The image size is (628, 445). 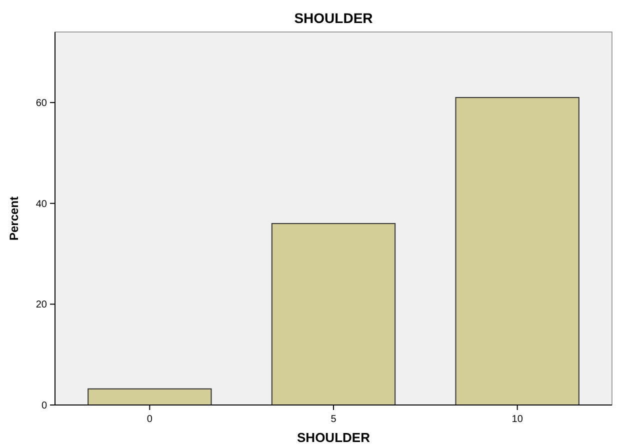 I want to click on x-axis-title: SHOULDER, so click(x=334, y=437).